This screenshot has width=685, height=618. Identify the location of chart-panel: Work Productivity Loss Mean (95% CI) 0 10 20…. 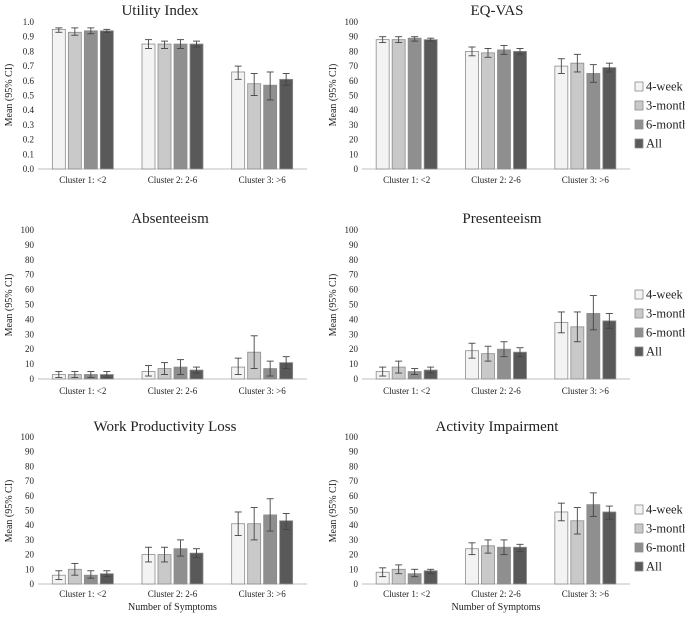
(155, 516).